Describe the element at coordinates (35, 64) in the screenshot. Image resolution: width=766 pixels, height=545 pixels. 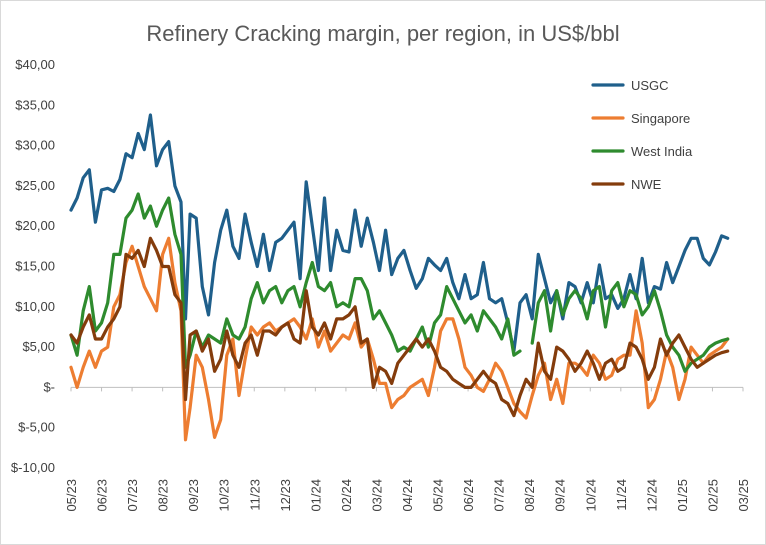
I see `y-tick-label: $40,00` at that location.